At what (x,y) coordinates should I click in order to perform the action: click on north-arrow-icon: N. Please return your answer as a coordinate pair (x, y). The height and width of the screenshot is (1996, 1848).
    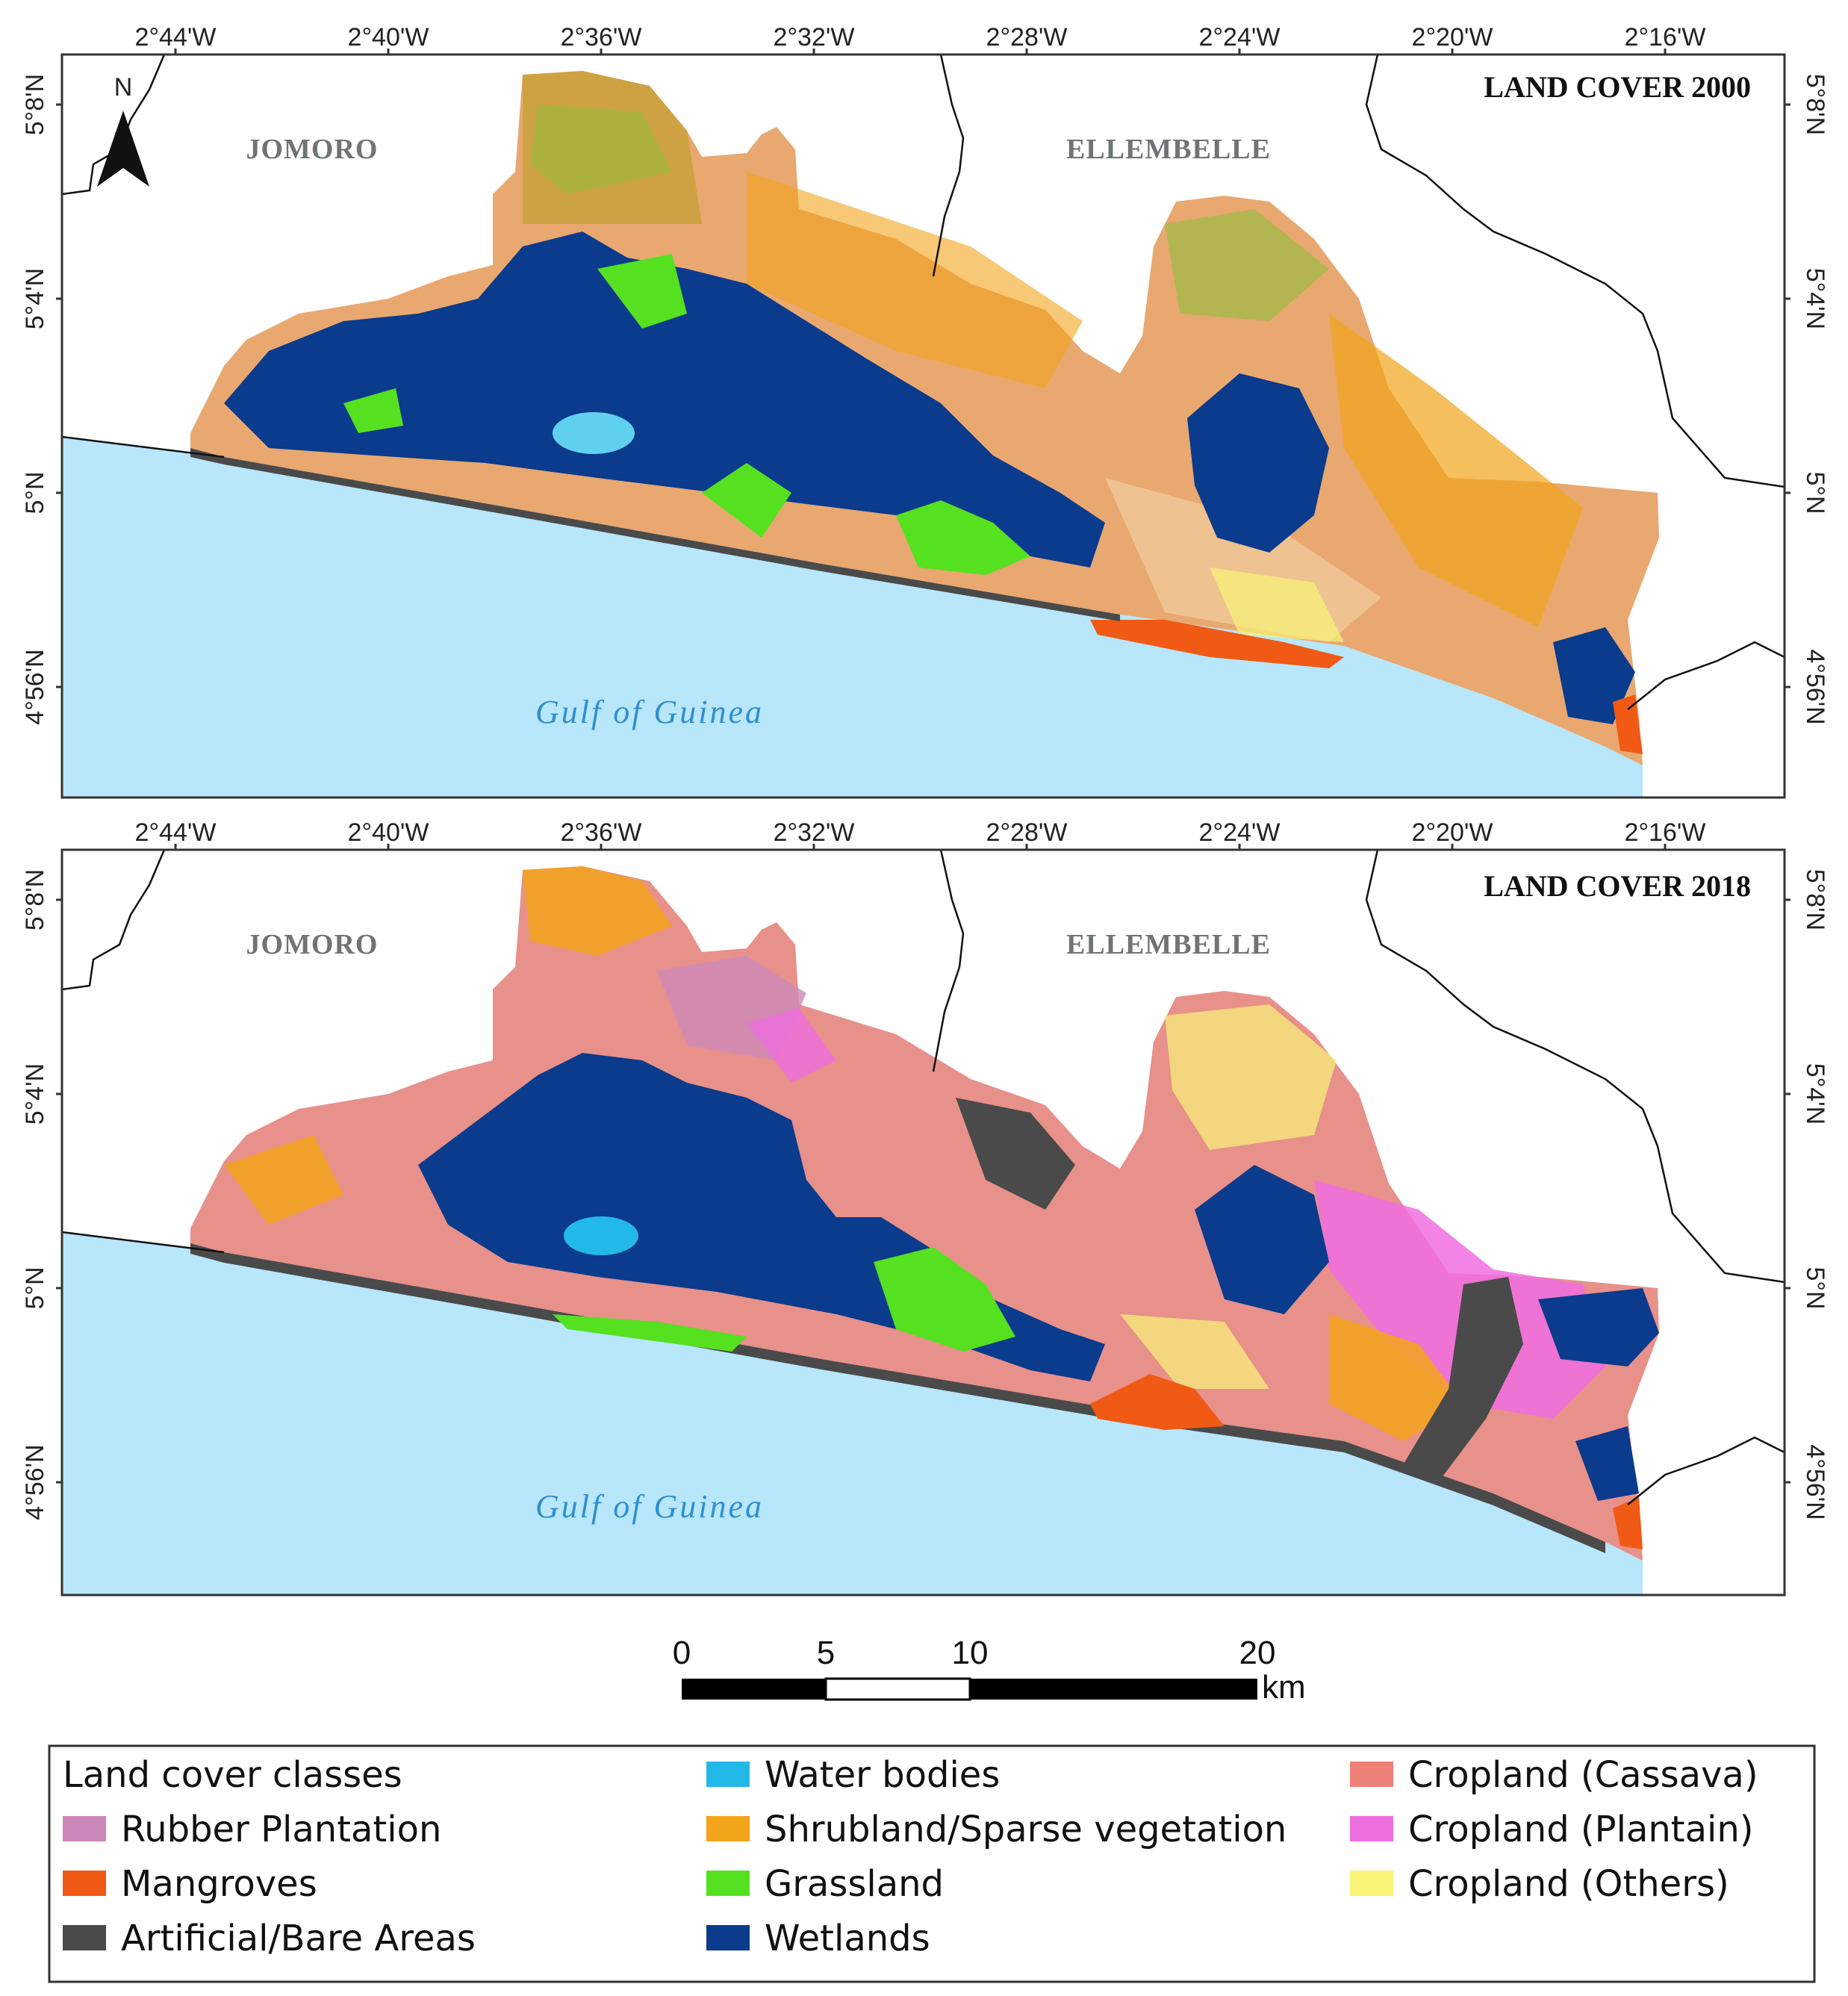
    Looking at the image, I should click on (123, 130).